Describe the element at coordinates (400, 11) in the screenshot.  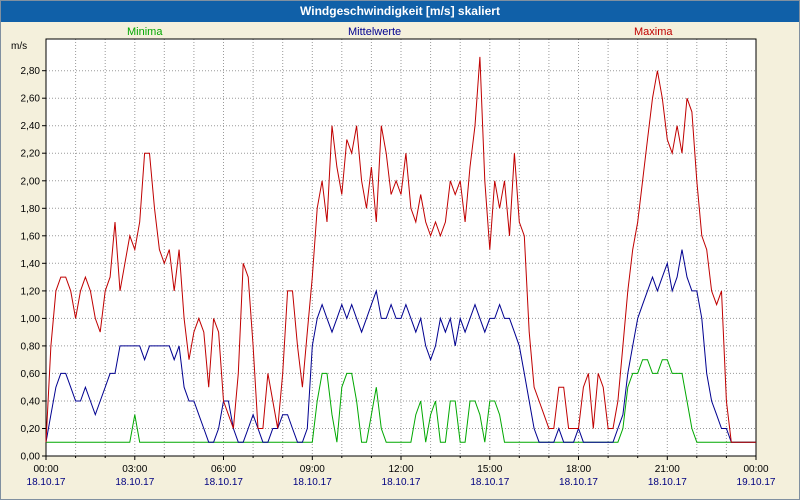
I see `chart-title: Windgeschwindigkeit [m/s] skaliert` at that location.